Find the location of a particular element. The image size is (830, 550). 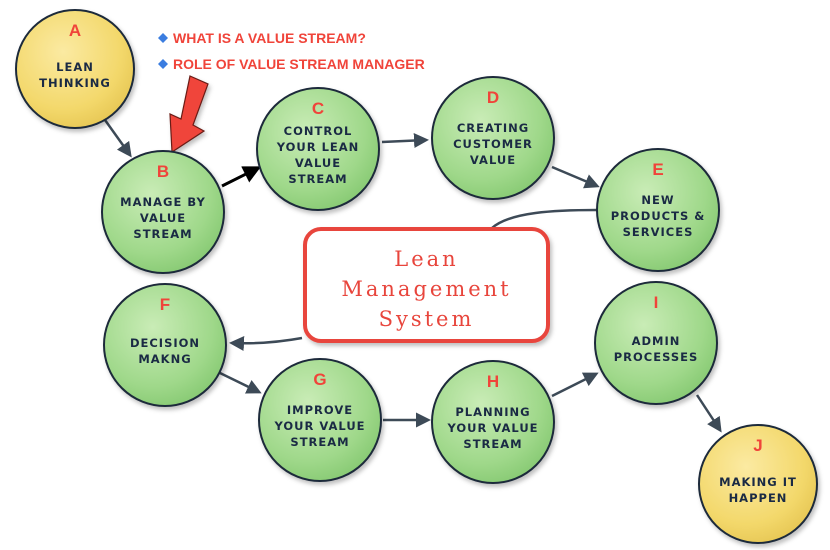

arrow-f-to-g is located at coordinates (240, 382).